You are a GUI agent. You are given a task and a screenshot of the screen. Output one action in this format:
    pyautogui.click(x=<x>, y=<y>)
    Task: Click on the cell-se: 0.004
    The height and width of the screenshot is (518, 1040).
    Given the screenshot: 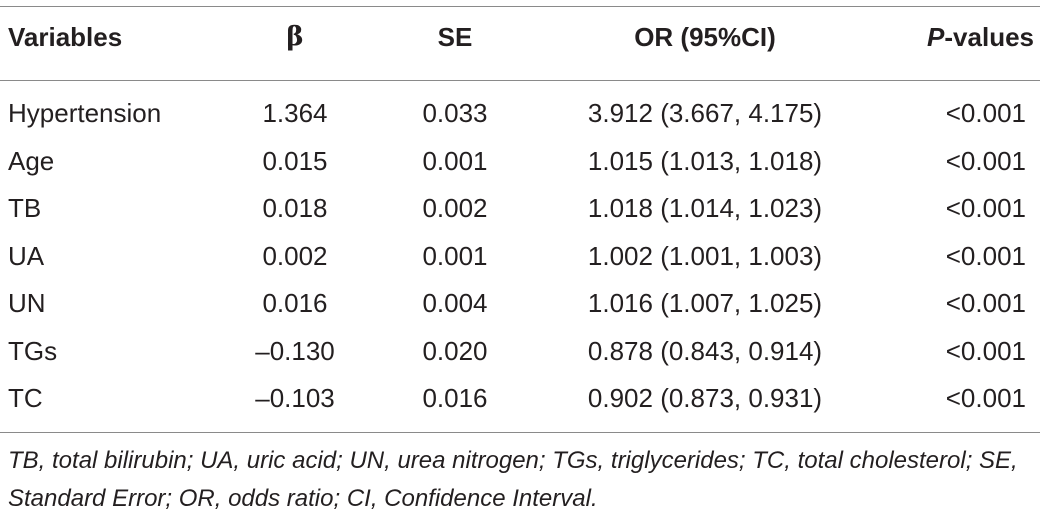 What is the action you would take?
    pyautogui.click(x=455, y=303)
    